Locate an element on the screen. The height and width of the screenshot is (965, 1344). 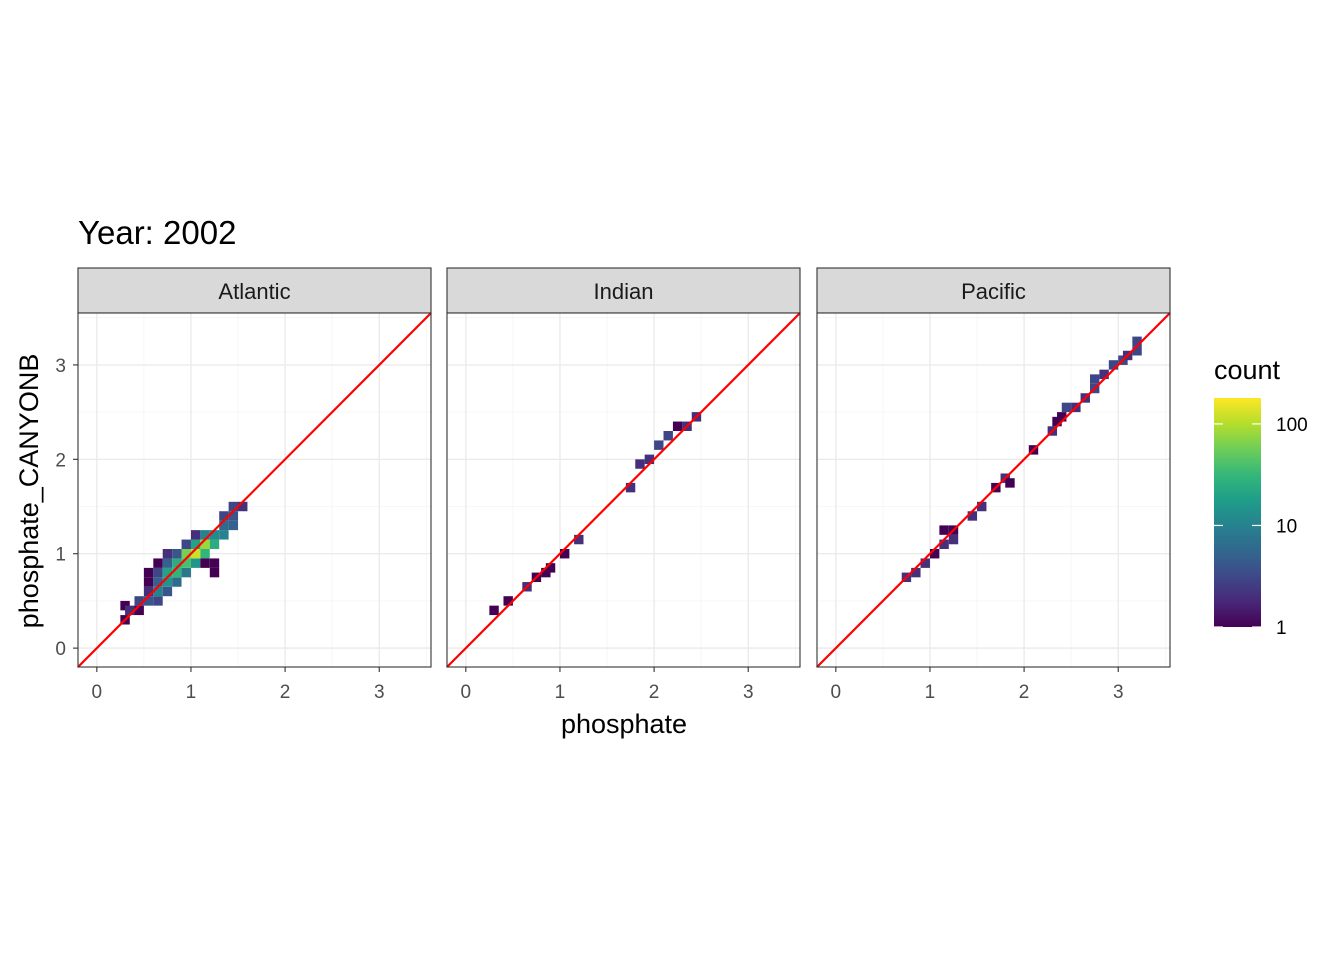
legend-title: count is located at coordinates (1247, 370).